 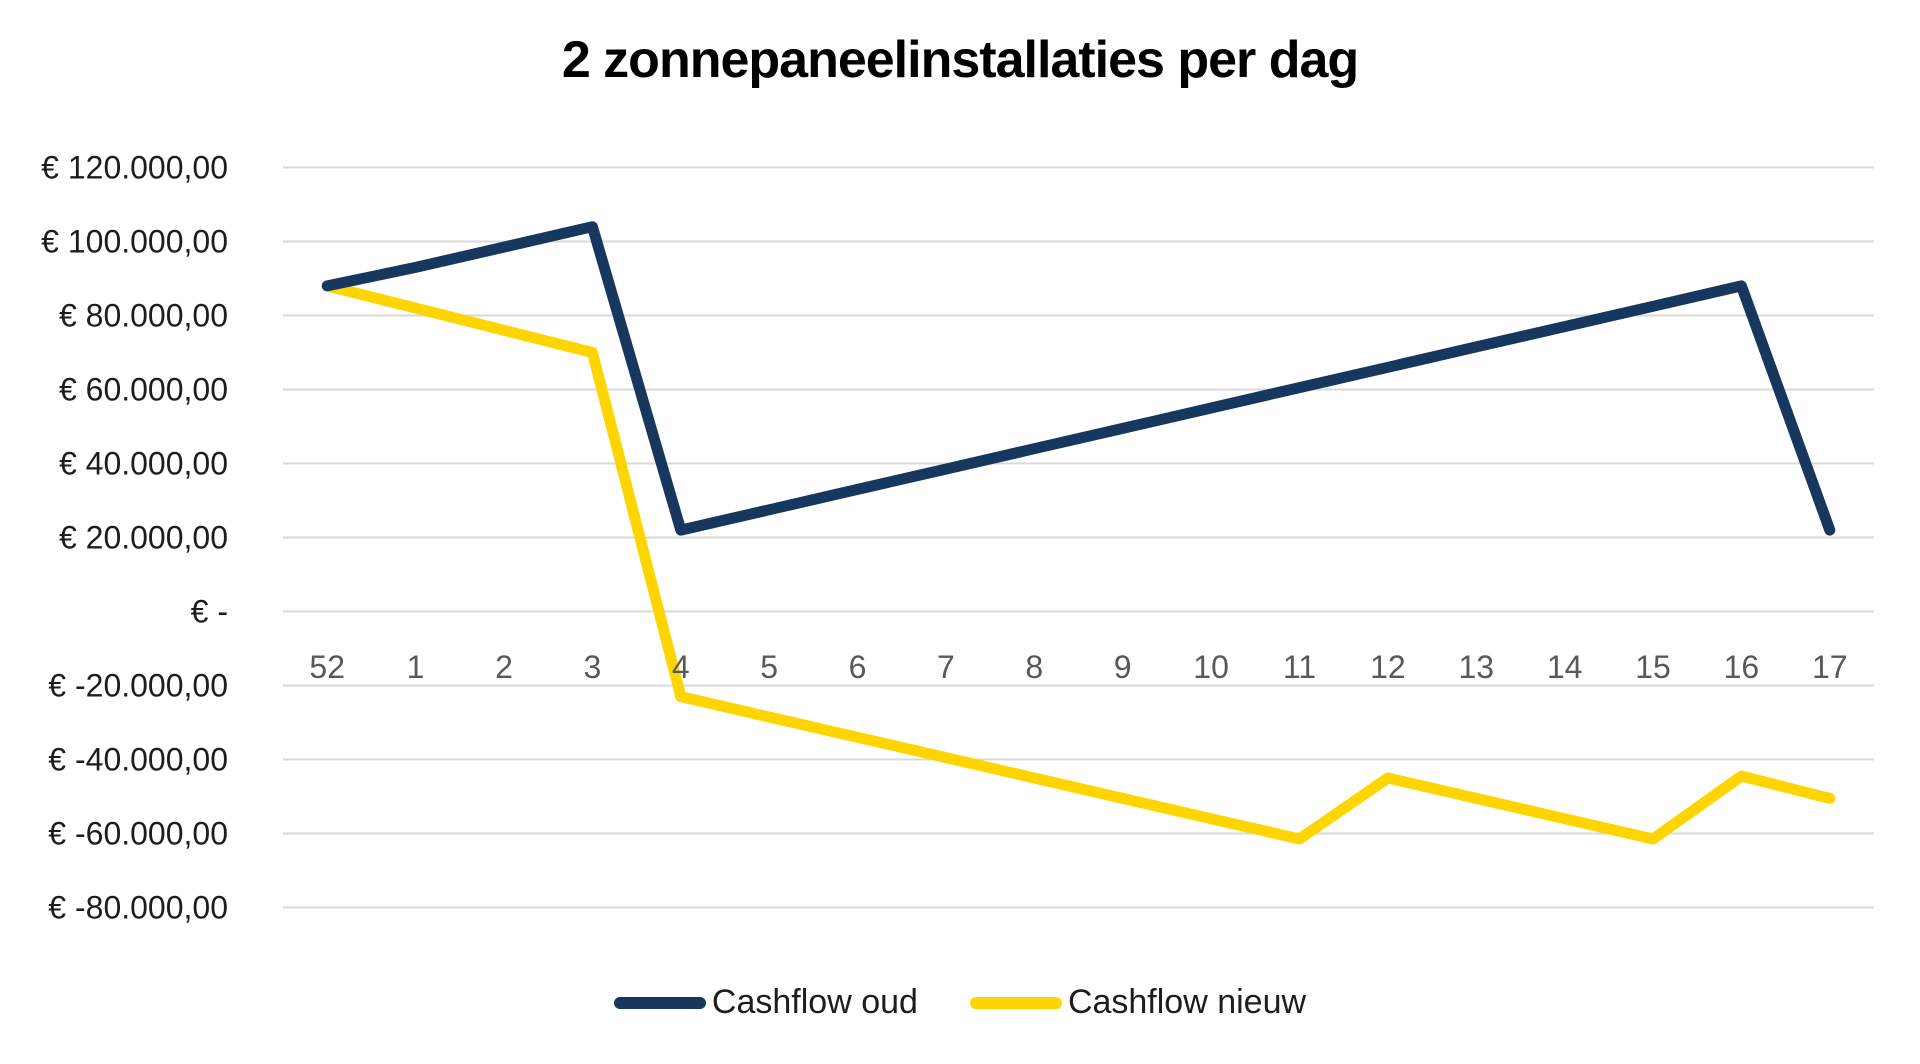 What do you see at coordinates (143, 464) in the screenshot?
I see `y-axis-tick-label: € 40.000,00` at bounding box center [143, 464].